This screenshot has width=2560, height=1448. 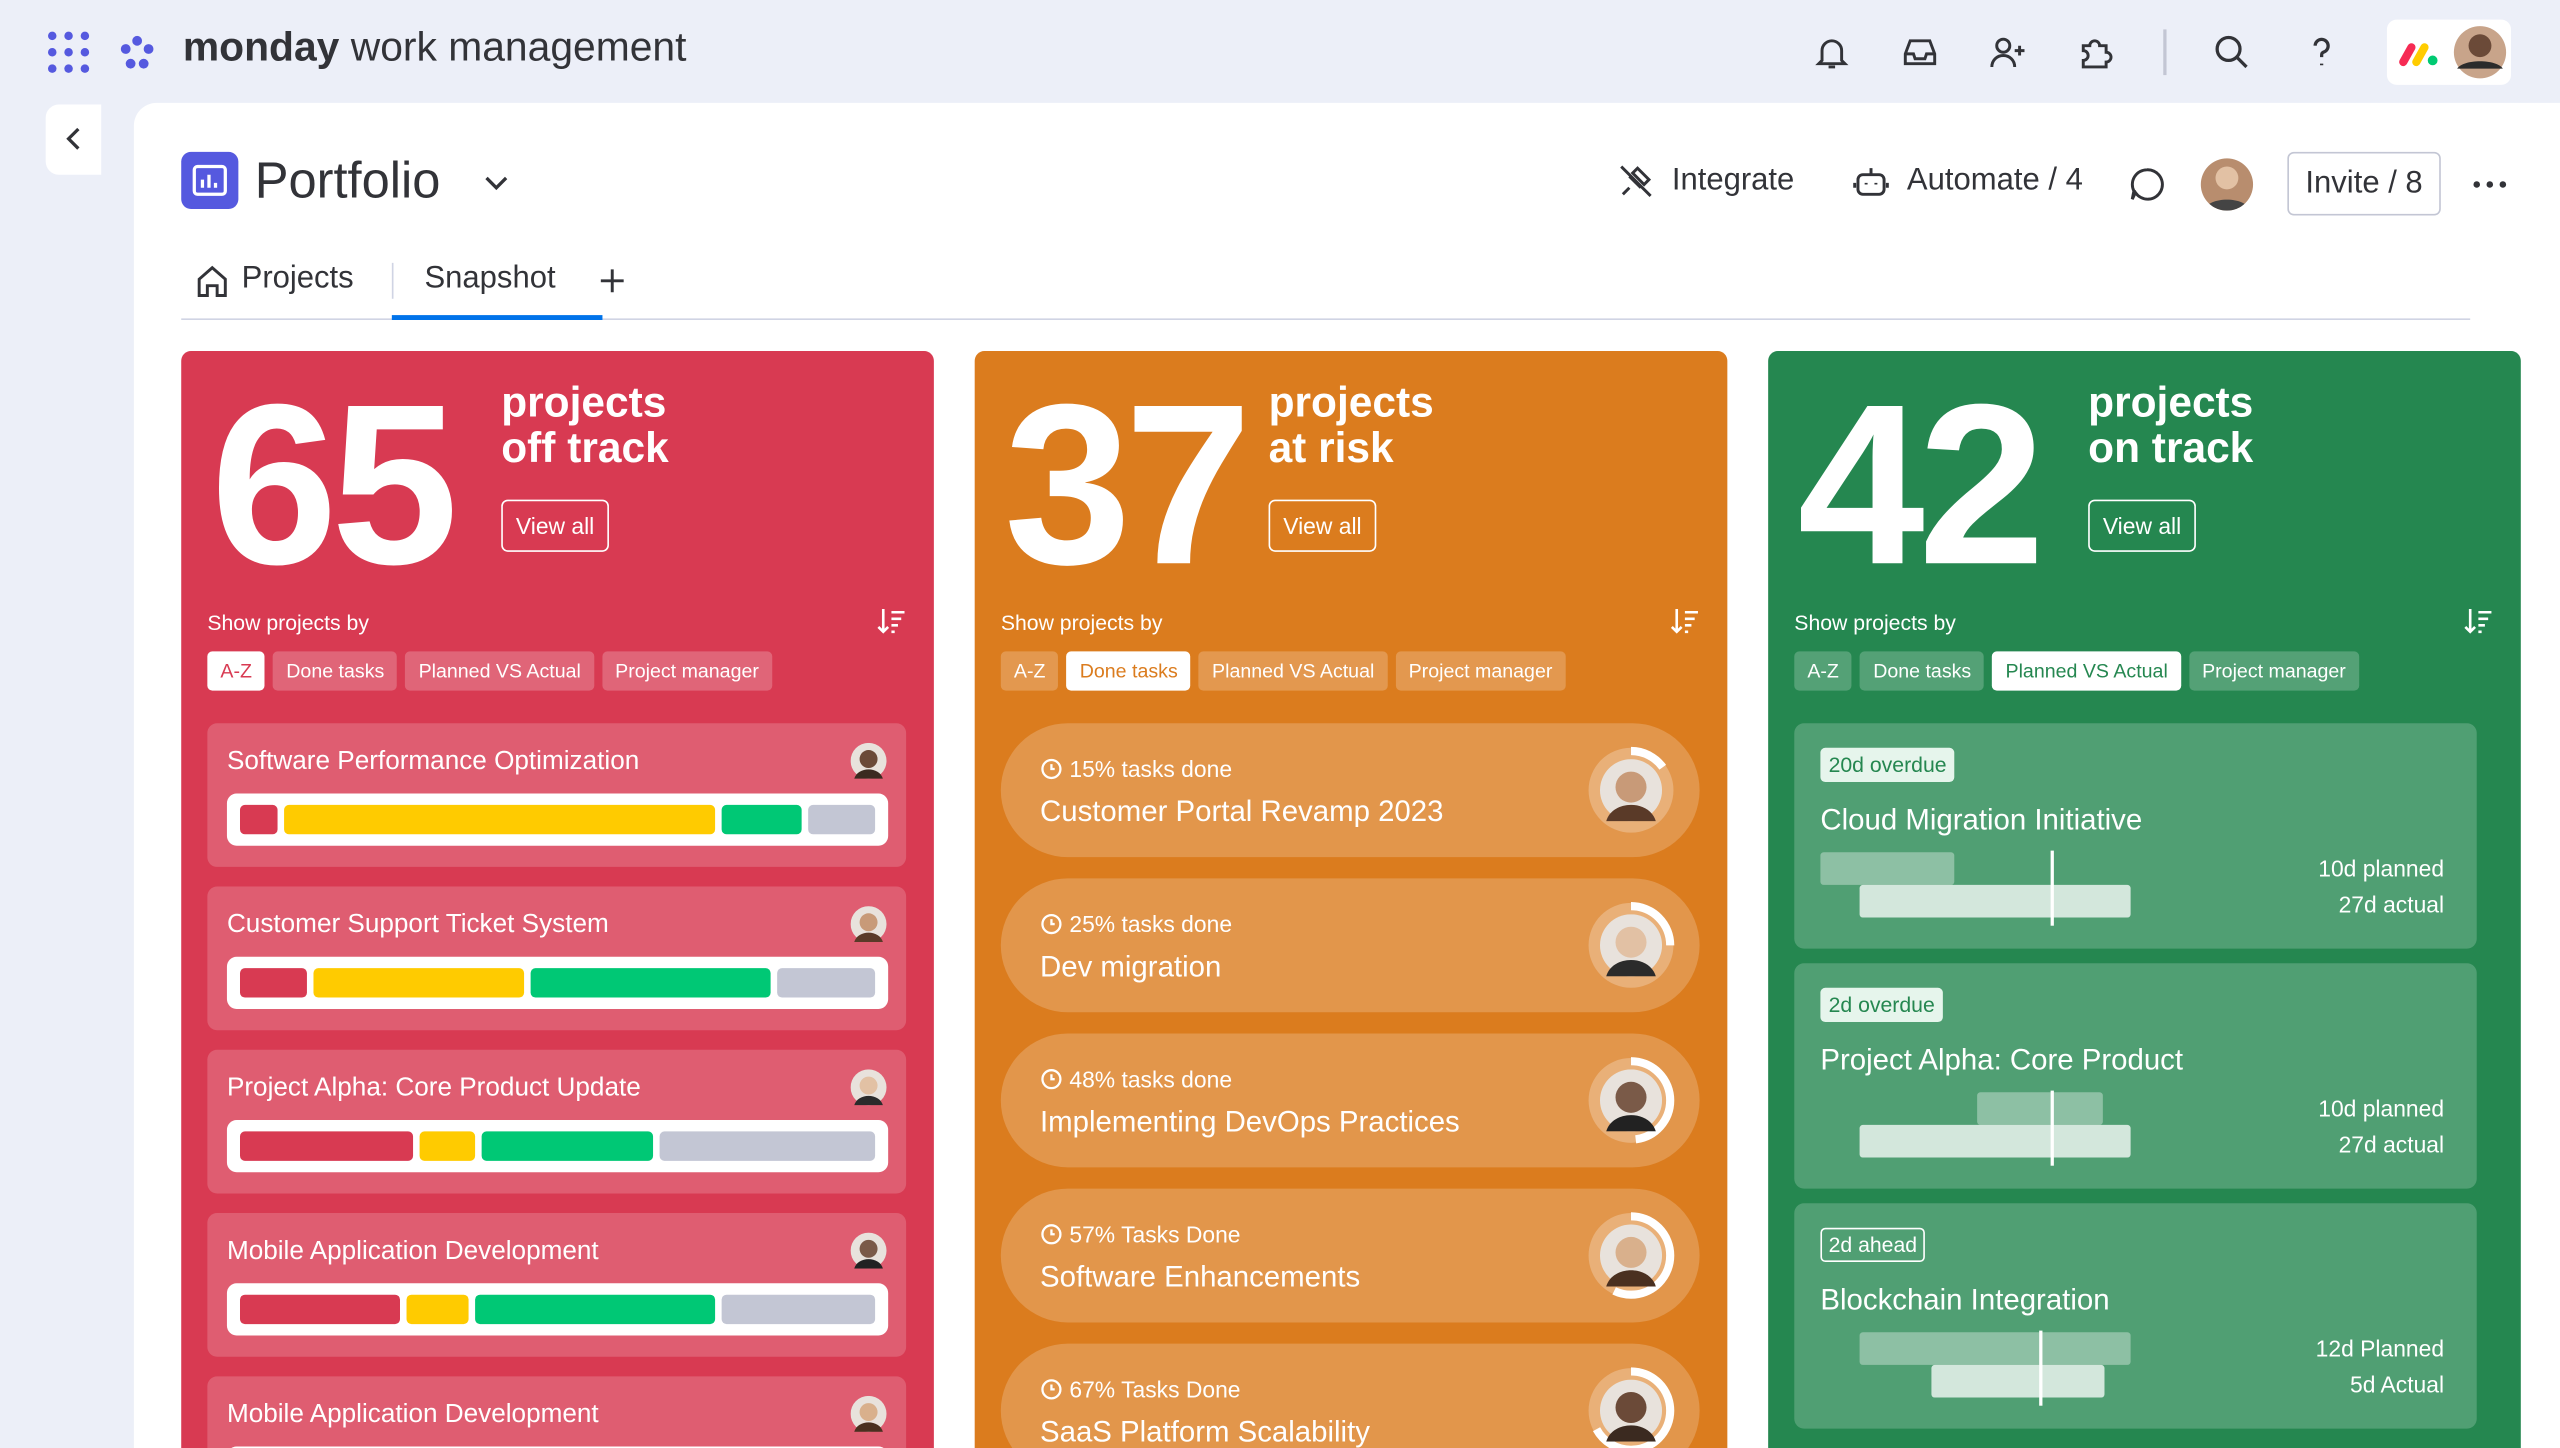 I want to click on inbox, so click(x=1919, y=52).